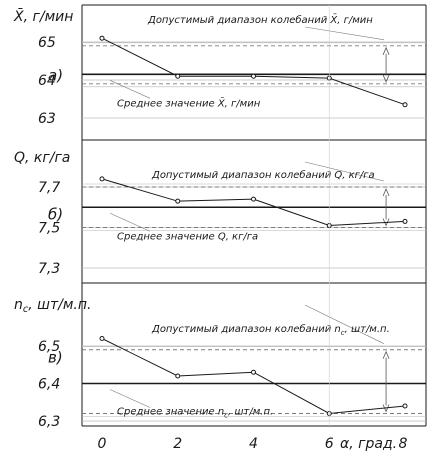  I want to click on y-axis-label: Q, кг/га, so click(42, 158).